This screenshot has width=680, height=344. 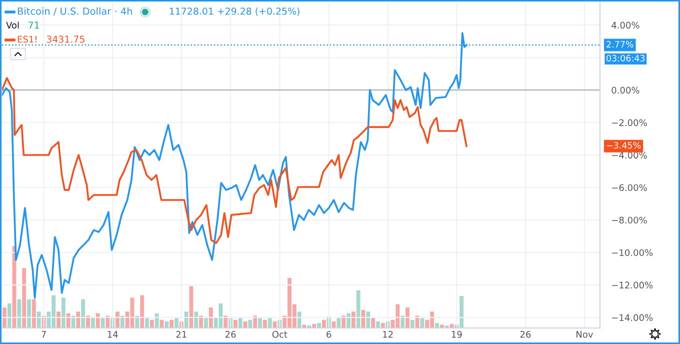 What do you see at coordinates (235, 11) in the screenshot?
I see `annotation: 11728.01 +29.28 (+0.25%)` at bounding box center [235, 11].